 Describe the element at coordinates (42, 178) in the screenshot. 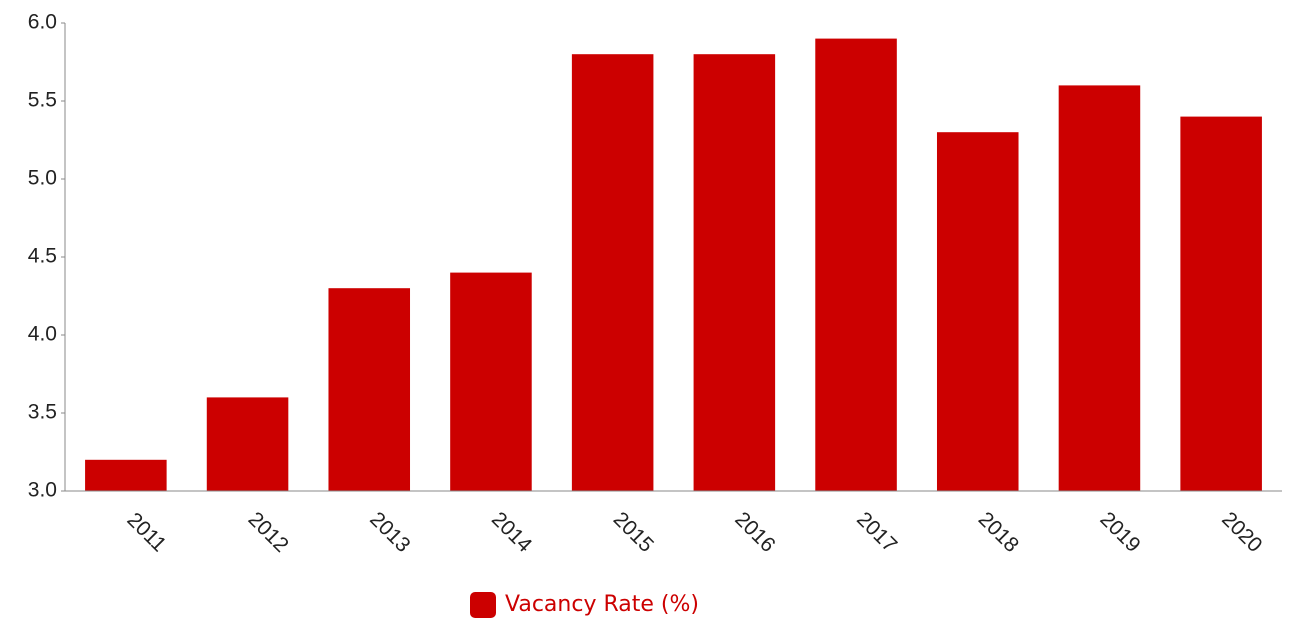

I see `y-tick-label: 5.0` at that location.